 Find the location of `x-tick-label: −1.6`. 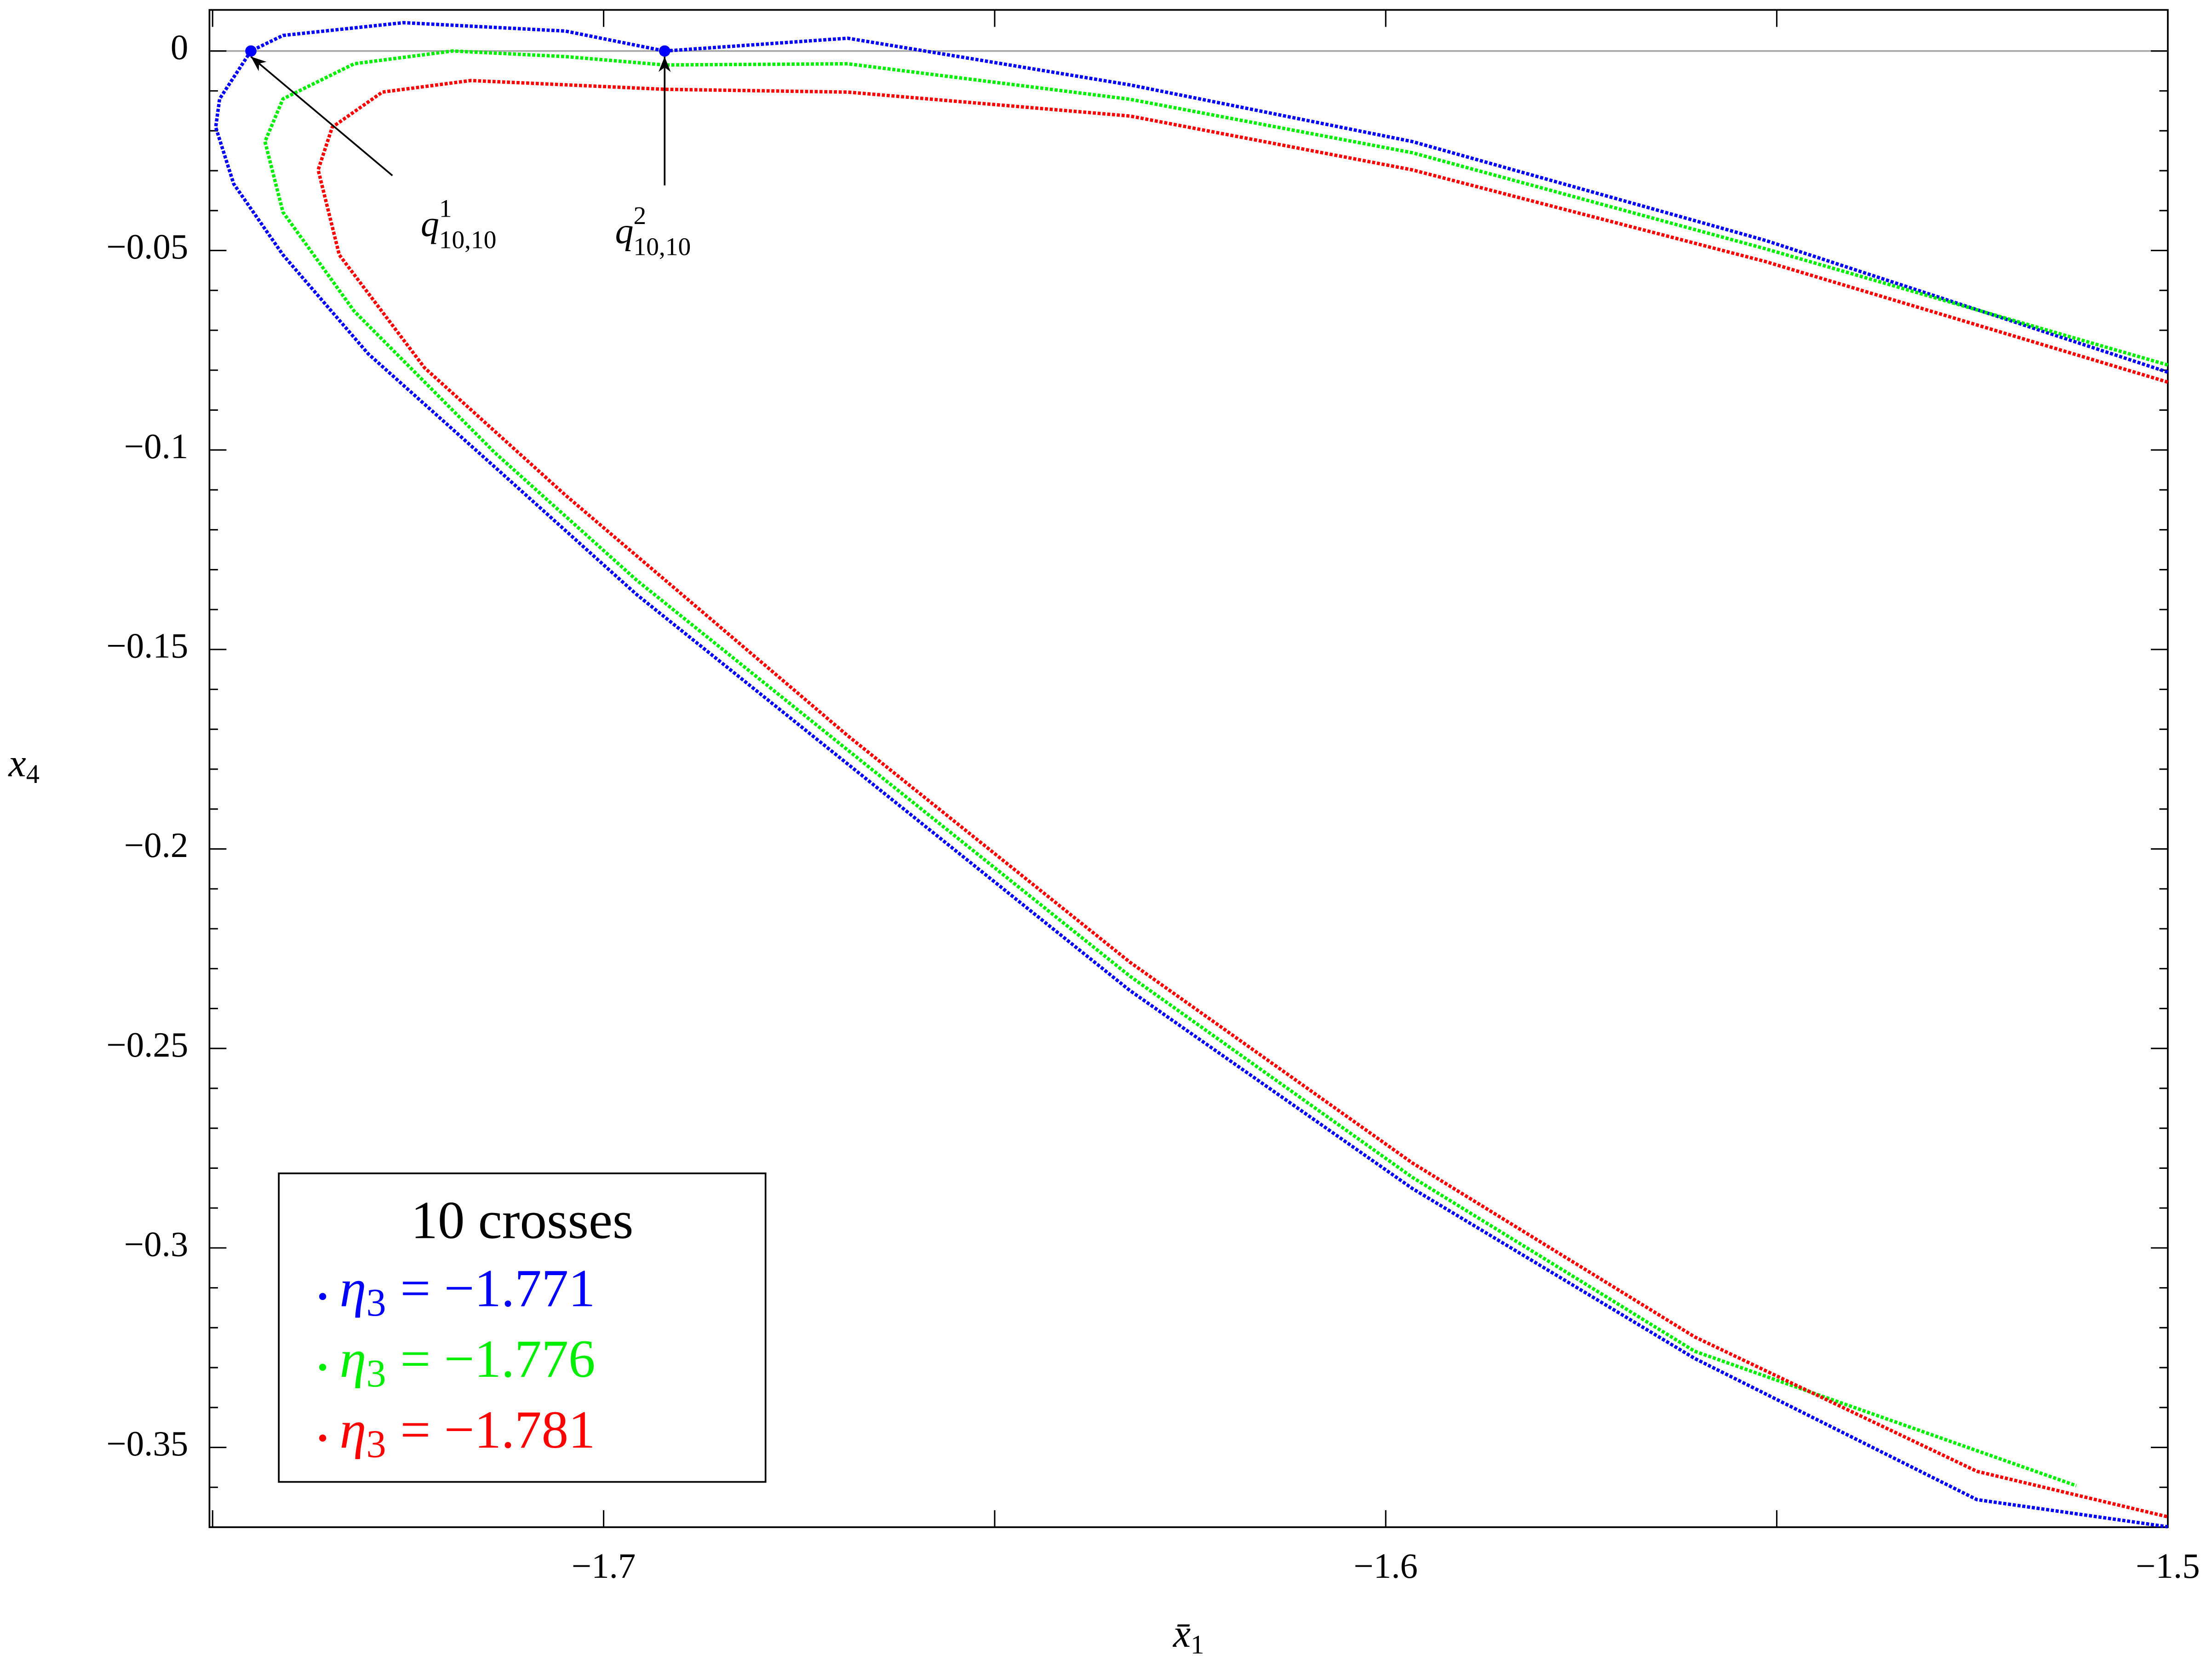

x-tick-label: −1.6 is located at coordinates (1386, 1566).